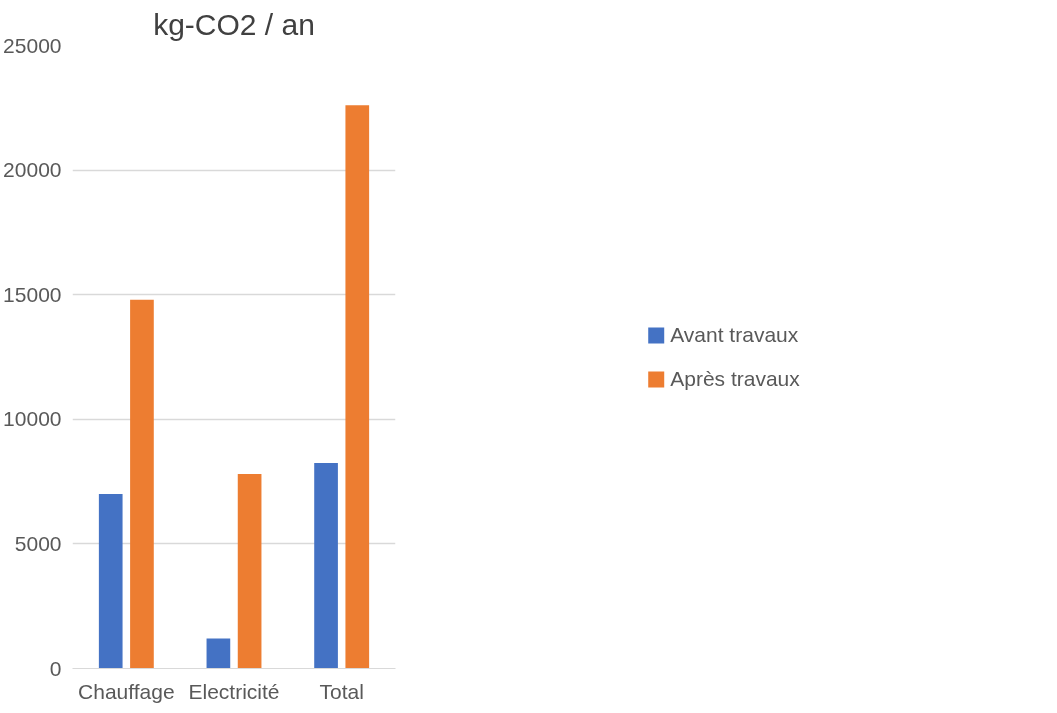  I want to click on x-tick-label: Electricité, so click(234, 691).